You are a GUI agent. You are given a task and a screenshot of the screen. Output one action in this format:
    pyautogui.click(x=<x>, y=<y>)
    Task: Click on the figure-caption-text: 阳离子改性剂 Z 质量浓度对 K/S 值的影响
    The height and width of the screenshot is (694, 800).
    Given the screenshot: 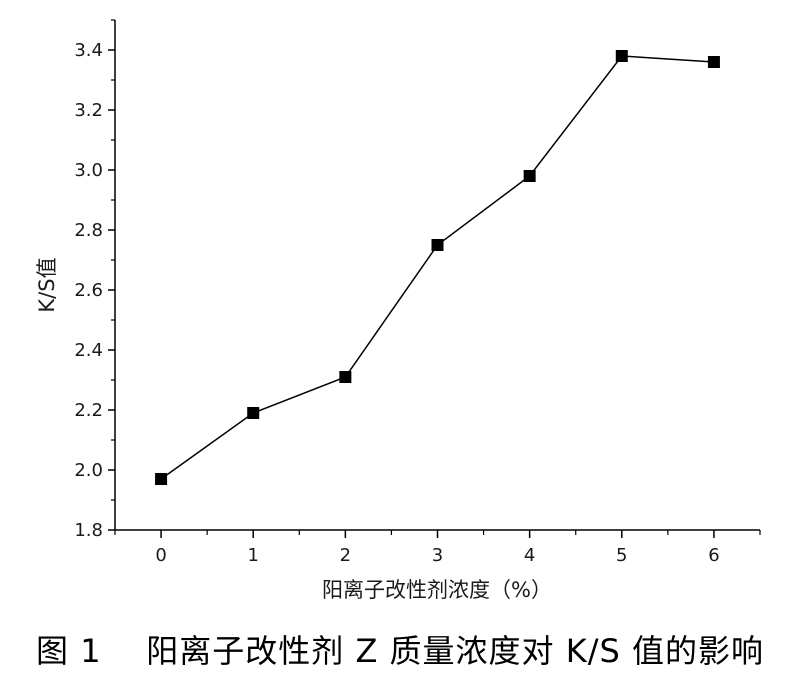 What is the action you would take?
    pyautogui.click(x=455, y=651)
    